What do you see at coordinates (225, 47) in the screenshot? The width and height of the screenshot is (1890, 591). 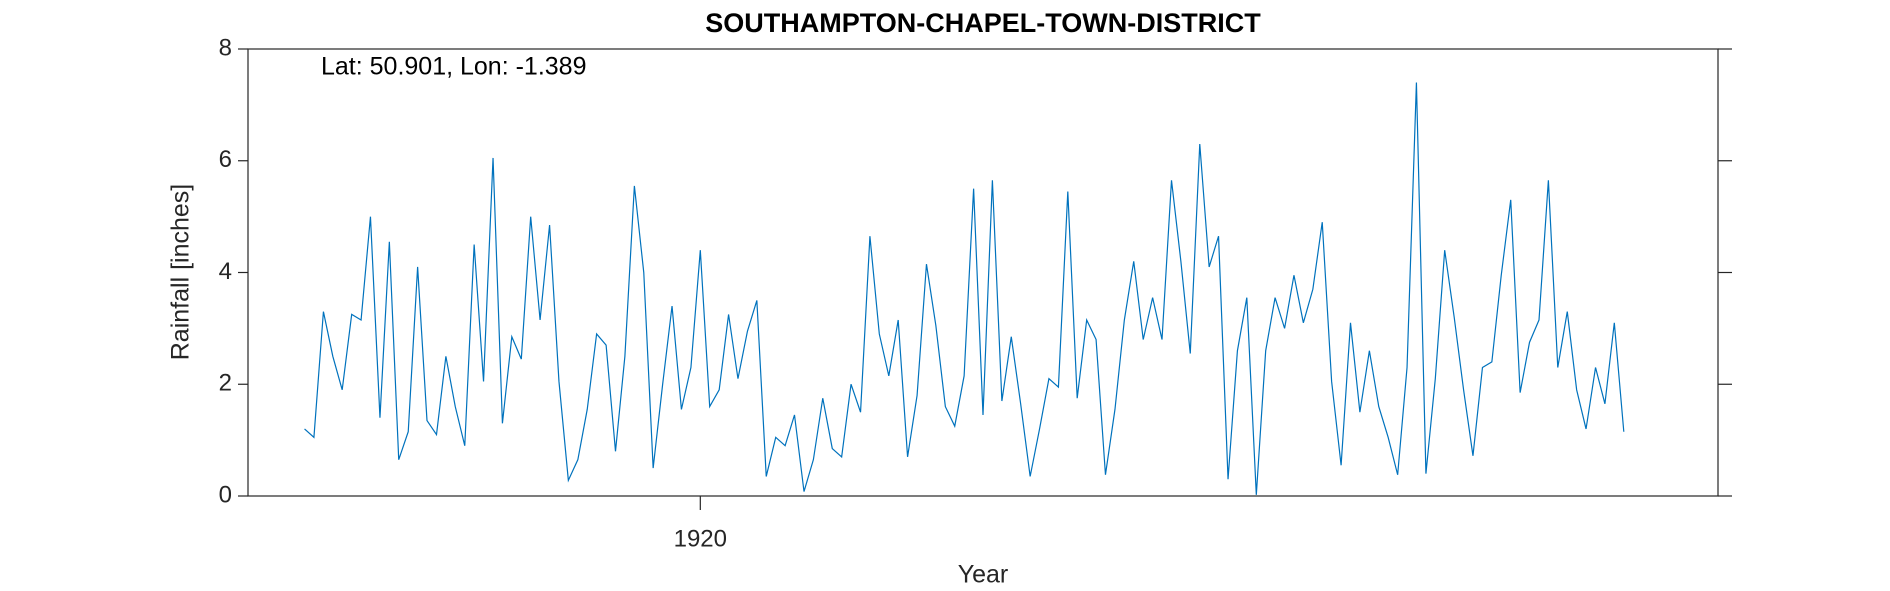 I see `y-tick-label: 8` at bounding box center [225, 47].